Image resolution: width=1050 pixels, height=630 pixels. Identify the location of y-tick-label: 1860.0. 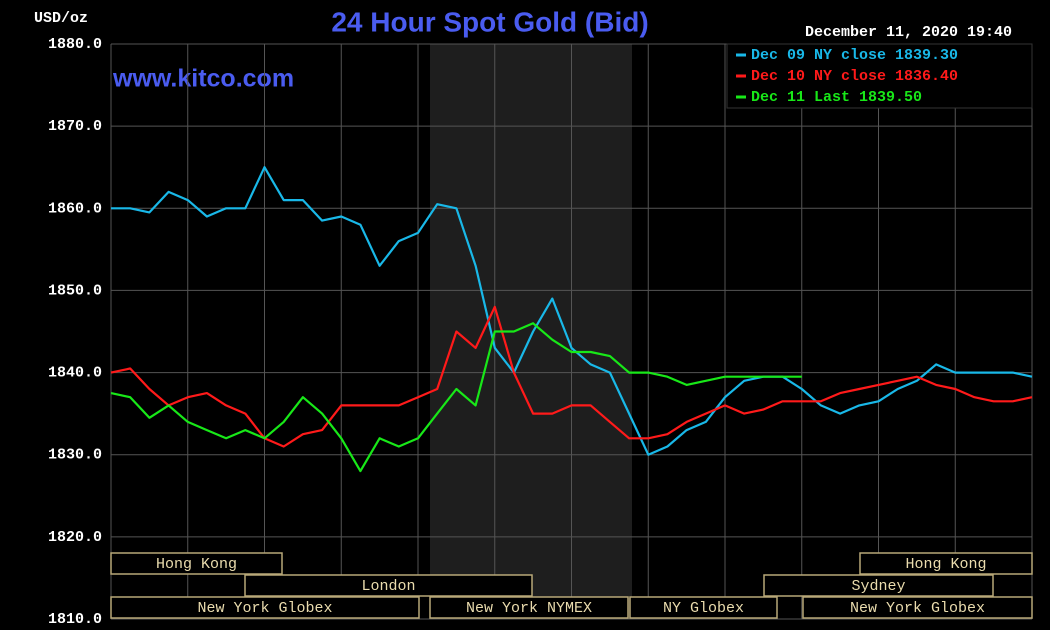
(75, 208).